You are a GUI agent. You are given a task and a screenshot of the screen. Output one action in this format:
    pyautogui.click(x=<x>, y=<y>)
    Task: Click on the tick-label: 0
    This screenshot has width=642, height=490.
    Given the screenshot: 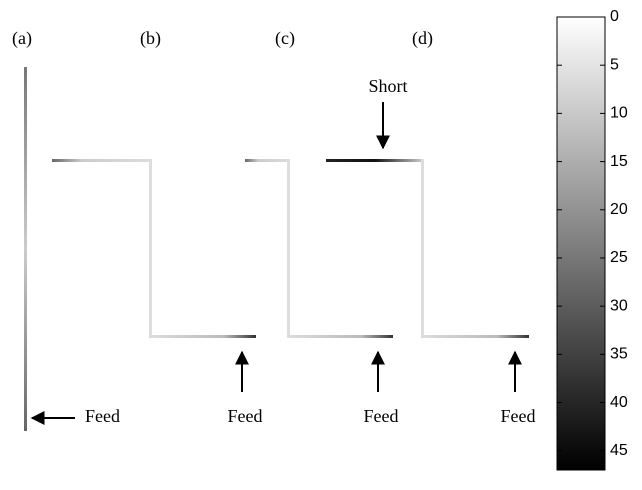 What is the action you would take?
    pyautogui.click(x=614, y=16)
    